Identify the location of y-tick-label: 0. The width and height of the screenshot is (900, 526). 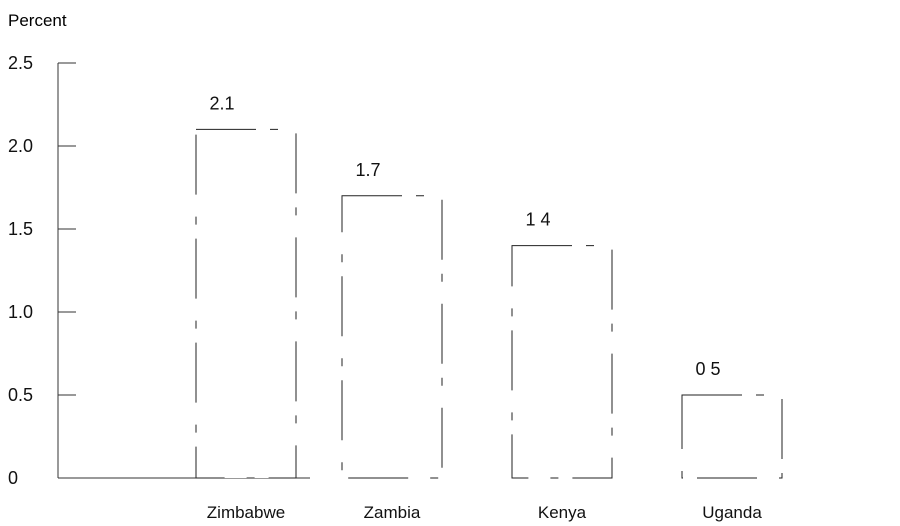
(13, 478).